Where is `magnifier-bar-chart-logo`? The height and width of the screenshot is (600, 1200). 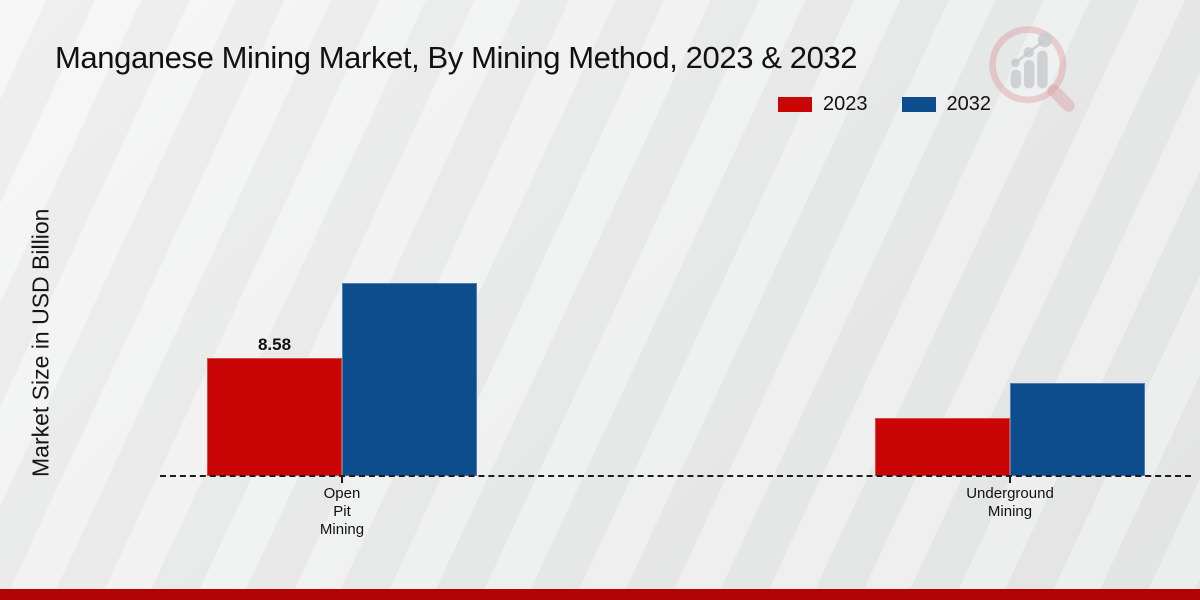 magnifier-bar-chart-logo is located at coordinates (1032, 69).